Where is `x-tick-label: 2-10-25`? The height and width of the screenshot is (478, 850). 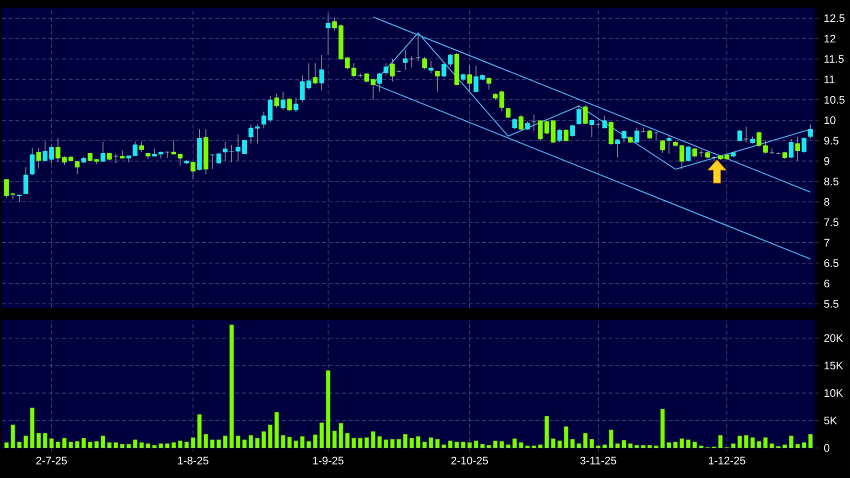 x-tick-label: 2-10-25 is located at coordinates (469, 460).